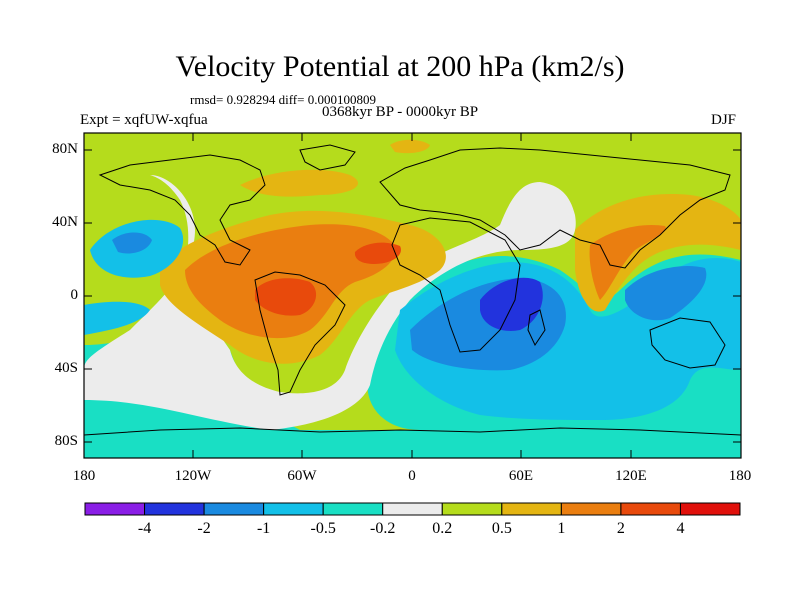  What do you see at coordinates (323, 528) in the screenshot?
I see `colorbar-label: -0.5` at bounding box center [323, 528].